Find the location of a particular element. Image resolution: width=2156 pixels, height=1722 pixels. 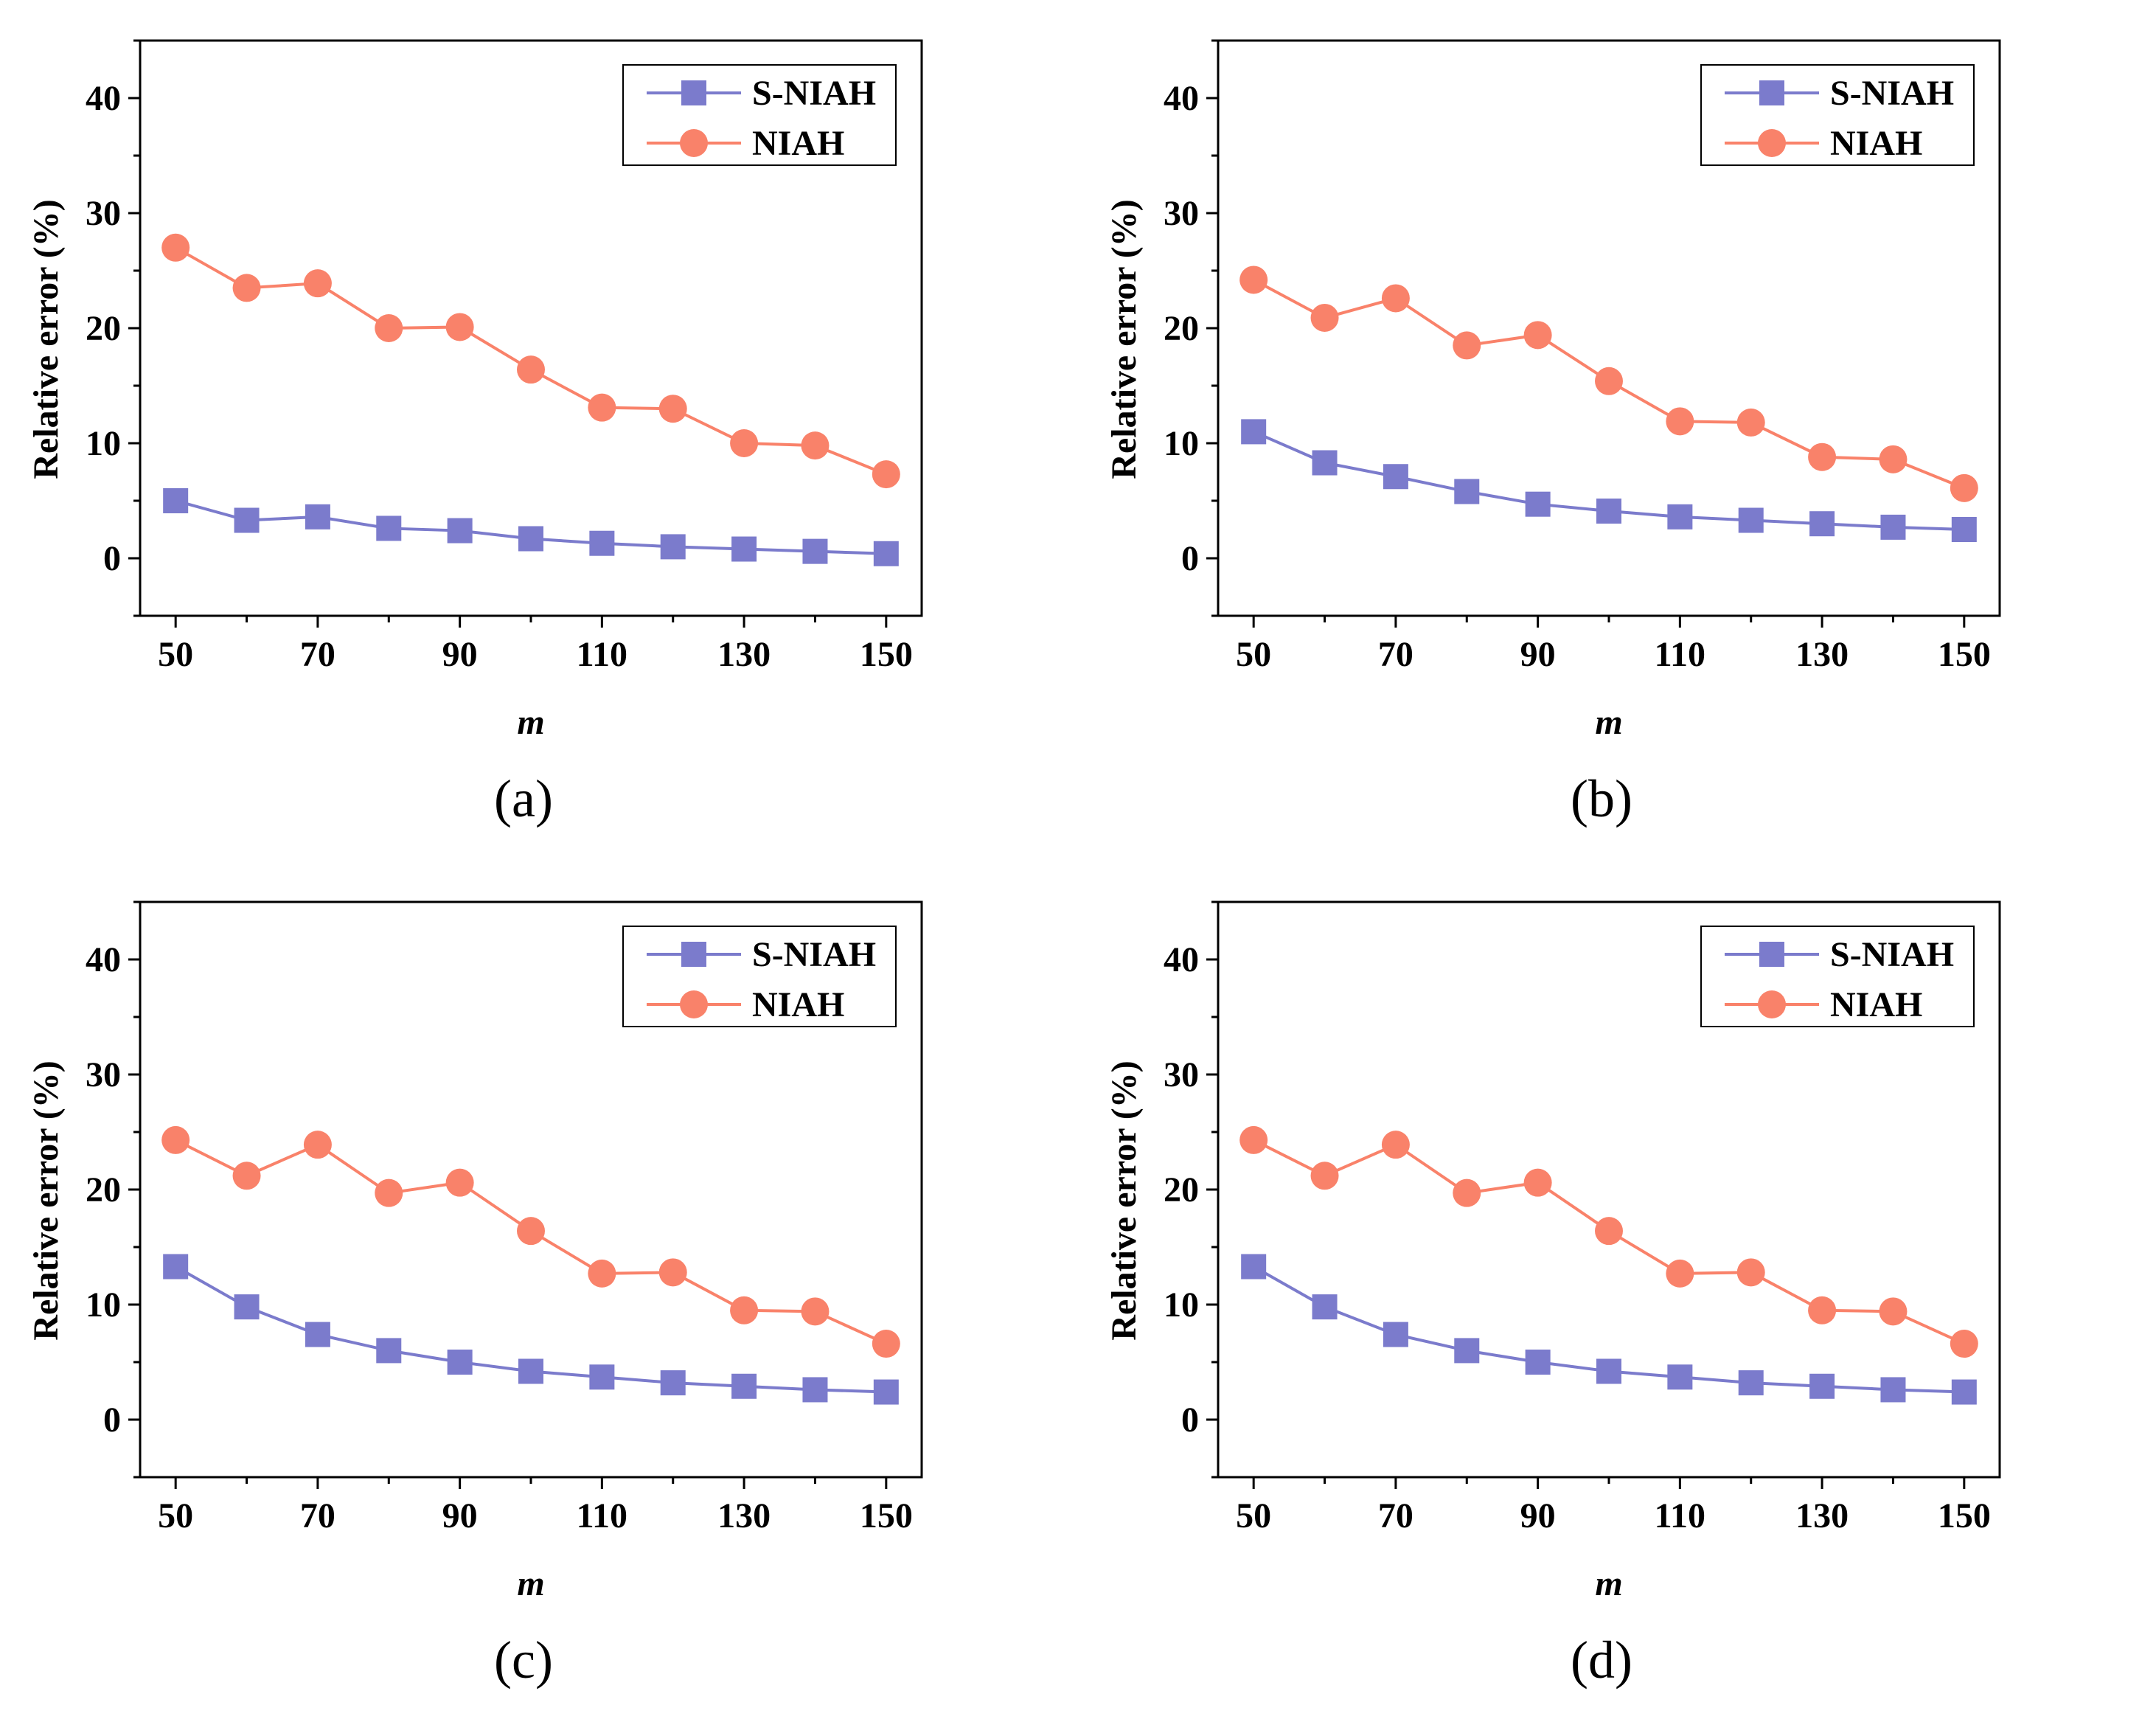

panel-caption: (a) is located at coordinates (523, 798).